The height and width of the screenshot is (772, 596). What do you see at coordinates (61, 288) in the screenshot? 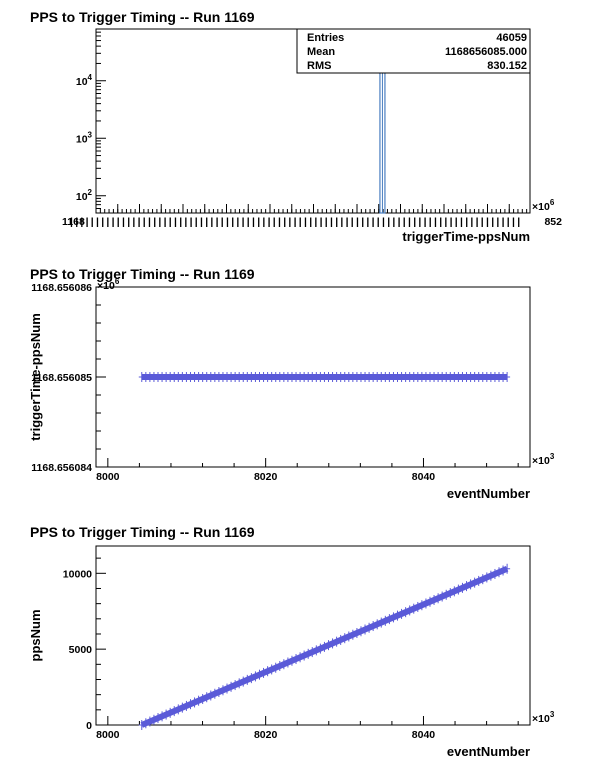
I see `chart-2-y-tick-label: 1168.656086` at bounding box center [61, 288].